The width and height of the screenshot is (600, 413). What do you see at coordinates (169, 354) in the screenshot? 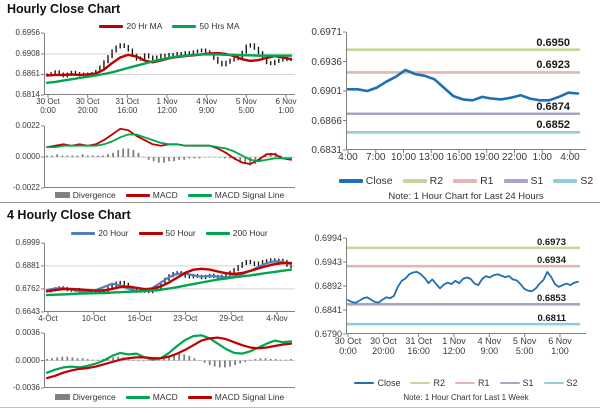
I see `macd-line` at bounding box center [169, 354].